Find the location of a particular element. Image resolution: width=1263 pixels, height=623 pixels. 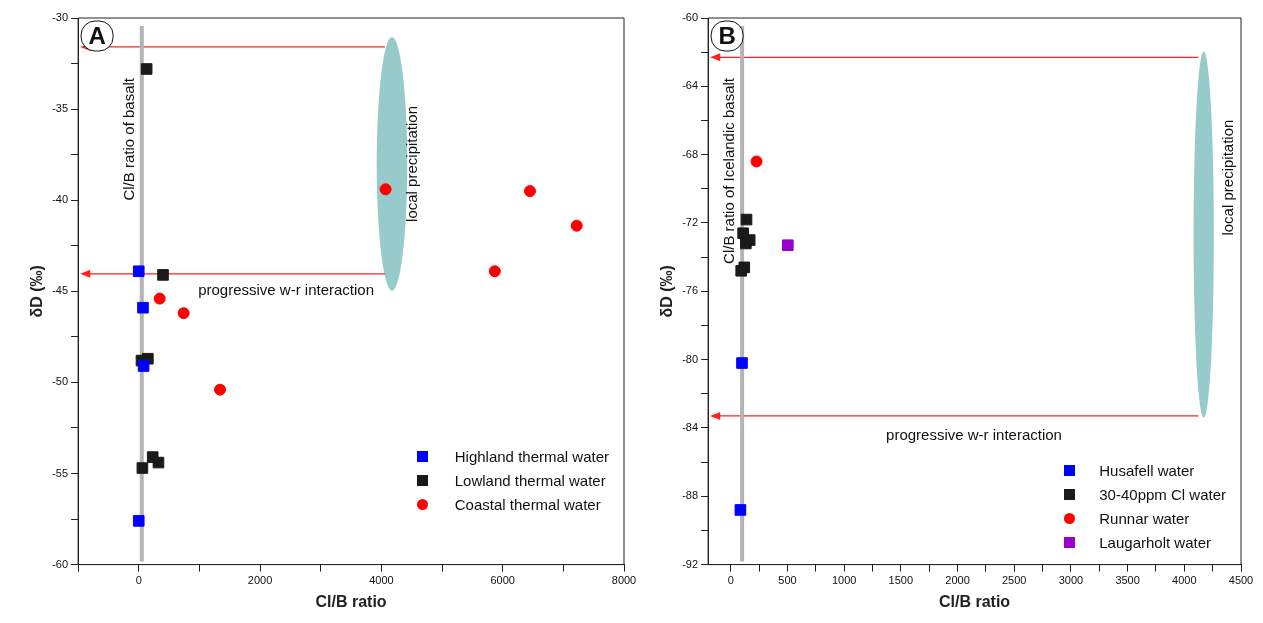

legend-label: Coastal thermal water is located at coordinates (527, 505).